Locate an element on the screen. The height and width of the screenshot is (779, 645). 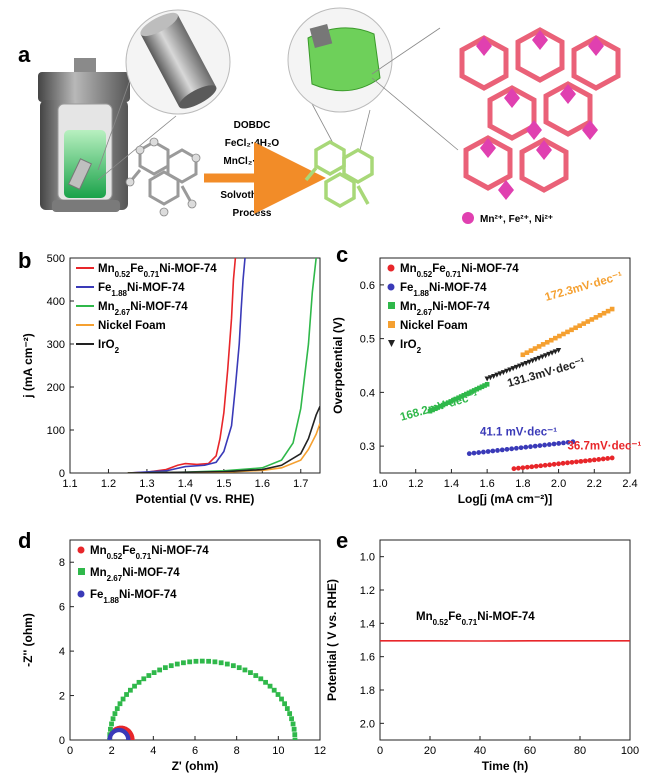
slope-label: 131.3mV·dec⁻¹ is located at coordinates (546, 373).